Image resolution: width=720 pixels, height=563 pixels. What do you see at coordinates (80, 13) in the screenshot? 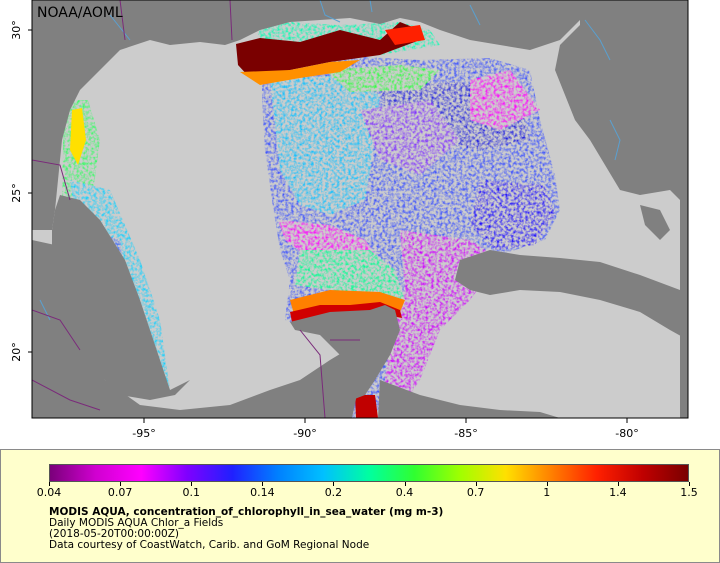
I see `watermark: NOAA/AOML` at bounding box center [80, 13].